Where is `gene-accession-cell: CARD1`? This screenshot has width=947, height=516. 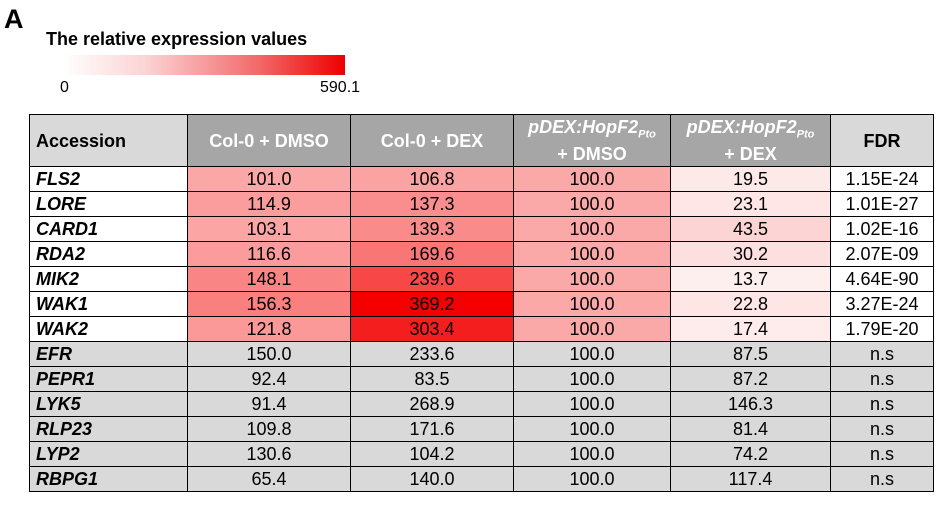
gene-accession-cell: CARD1 is located at coordinates (108, 229).